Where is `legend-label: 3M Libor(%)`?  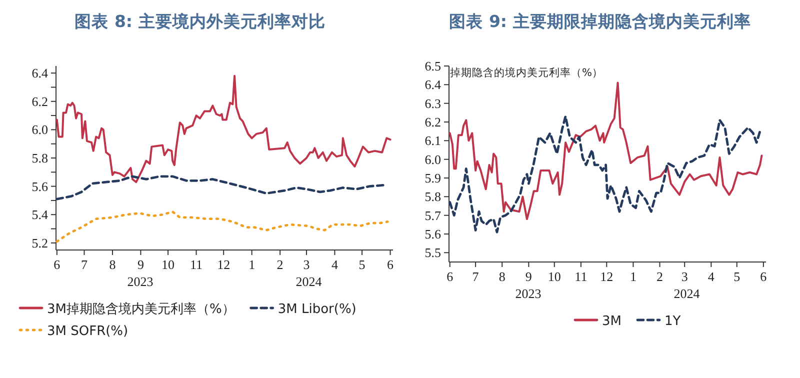
legend-label: 3M Libor(%) is located at coordinates (317, 309).